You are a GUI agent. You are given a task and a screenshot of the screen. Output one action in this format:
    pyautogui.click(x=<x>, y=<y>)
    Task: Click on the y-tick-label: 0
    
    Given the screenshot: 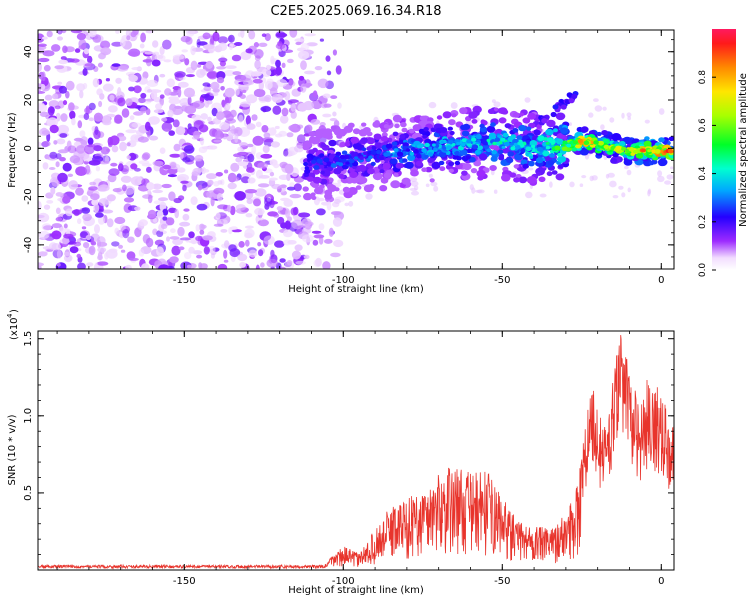 What is the action you would take?
    pyautogui.click(x=28, y=148)
    